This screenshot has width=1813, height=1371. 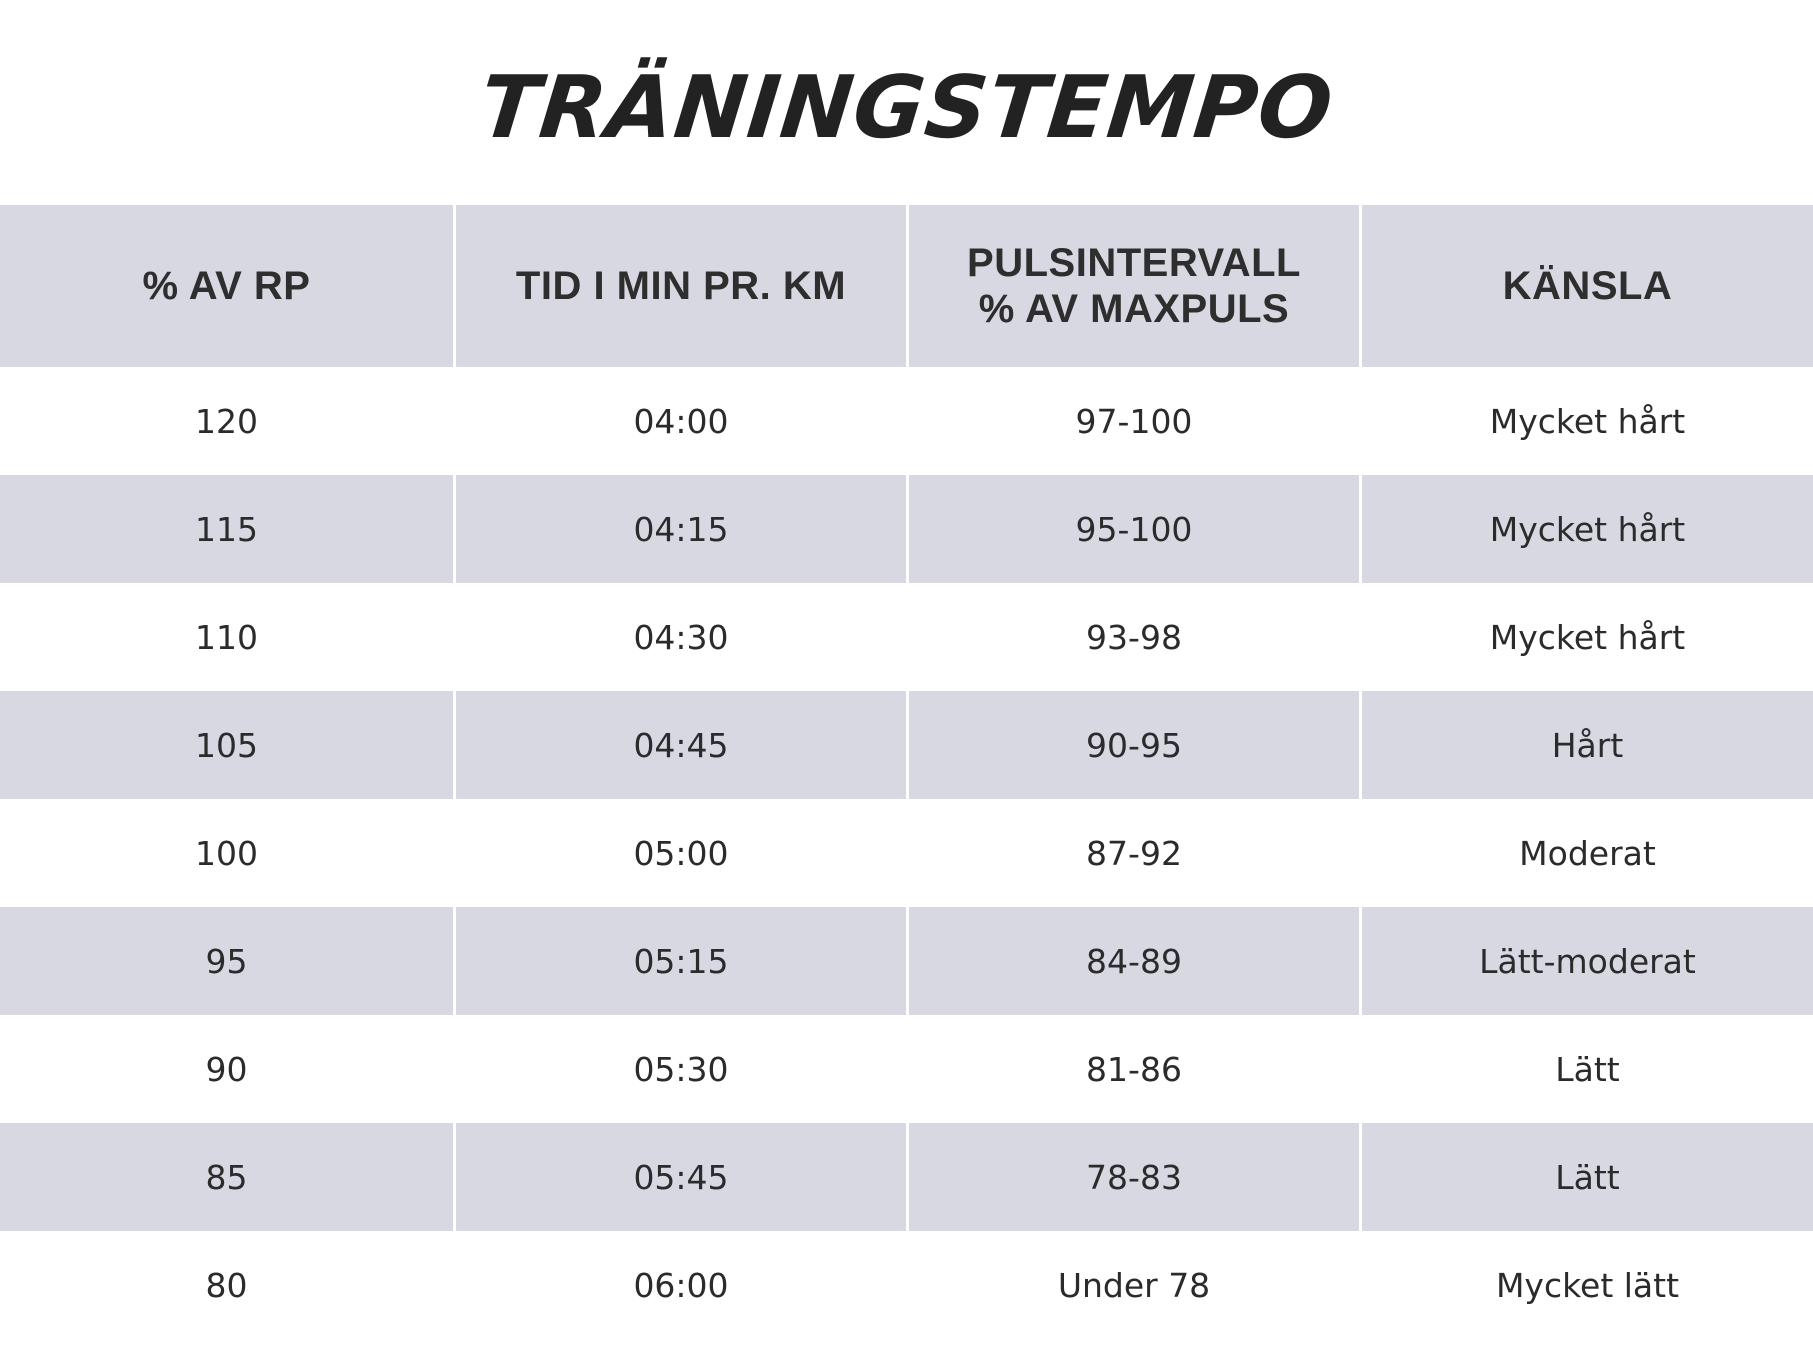 What do you see at coordinates (679, 529) in the screenshot?
I see `cell-time-per-km: 04:15` at bounding box center [679, 529].